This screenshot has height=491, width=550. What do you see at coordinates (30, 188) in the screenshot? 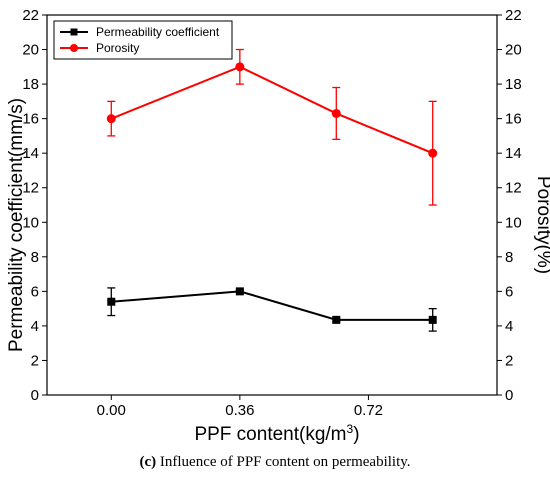
I see `y-tick-label-left: 12` at bounding box center [30, 188].